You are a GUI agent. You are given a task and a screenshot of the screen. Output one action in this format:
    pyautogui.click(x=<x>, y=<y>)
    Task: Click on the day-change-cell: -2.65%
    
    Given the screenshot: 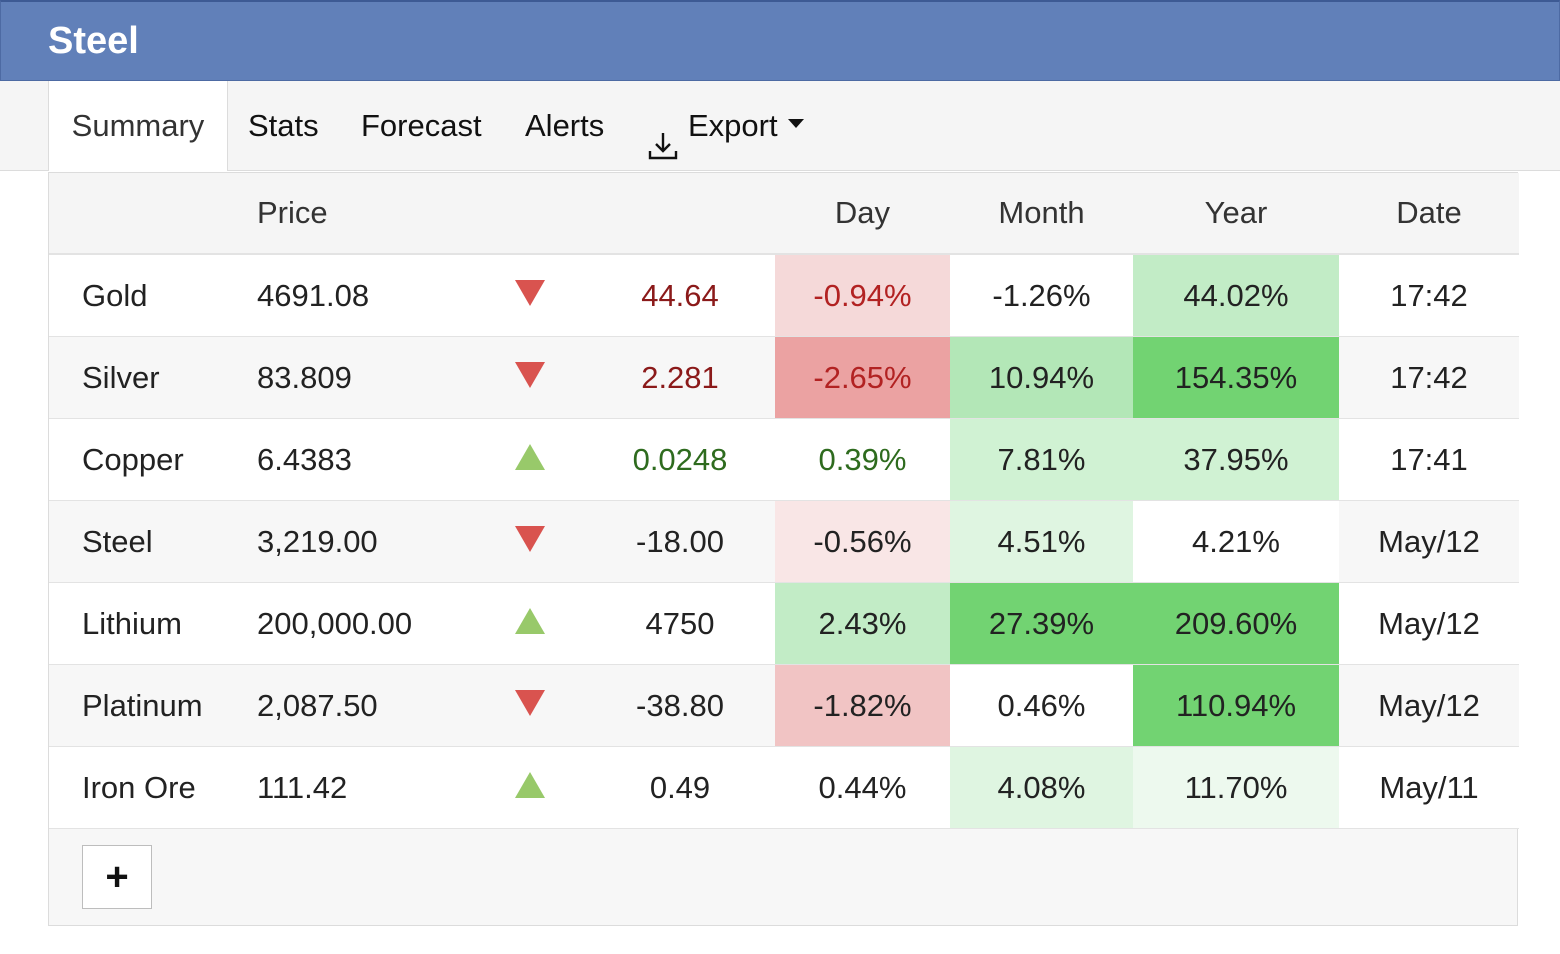 What is the action you would take?
    pyautogui.click(x=862, y=377)
    